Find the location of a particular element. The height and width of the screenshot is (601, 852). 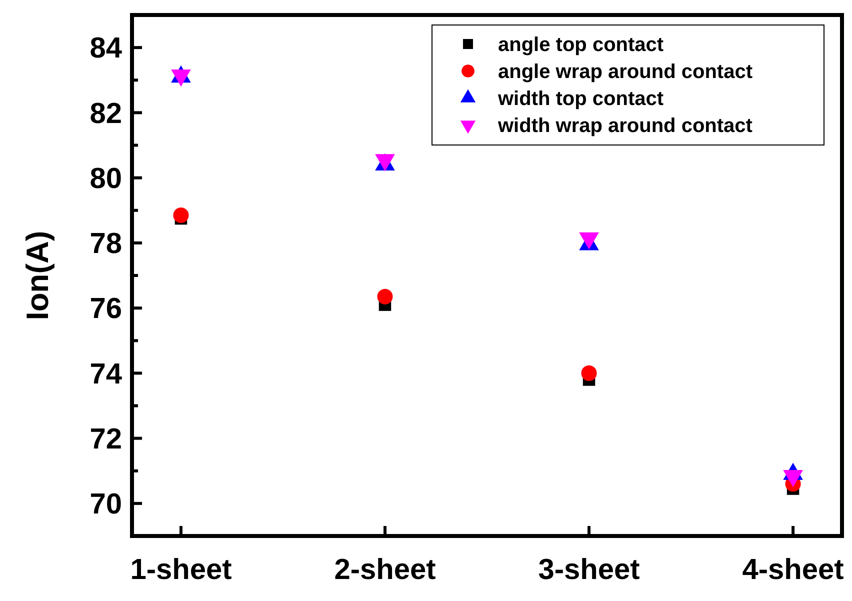

x-tick-label: 3-sheet is located at coordinates (589, 570).